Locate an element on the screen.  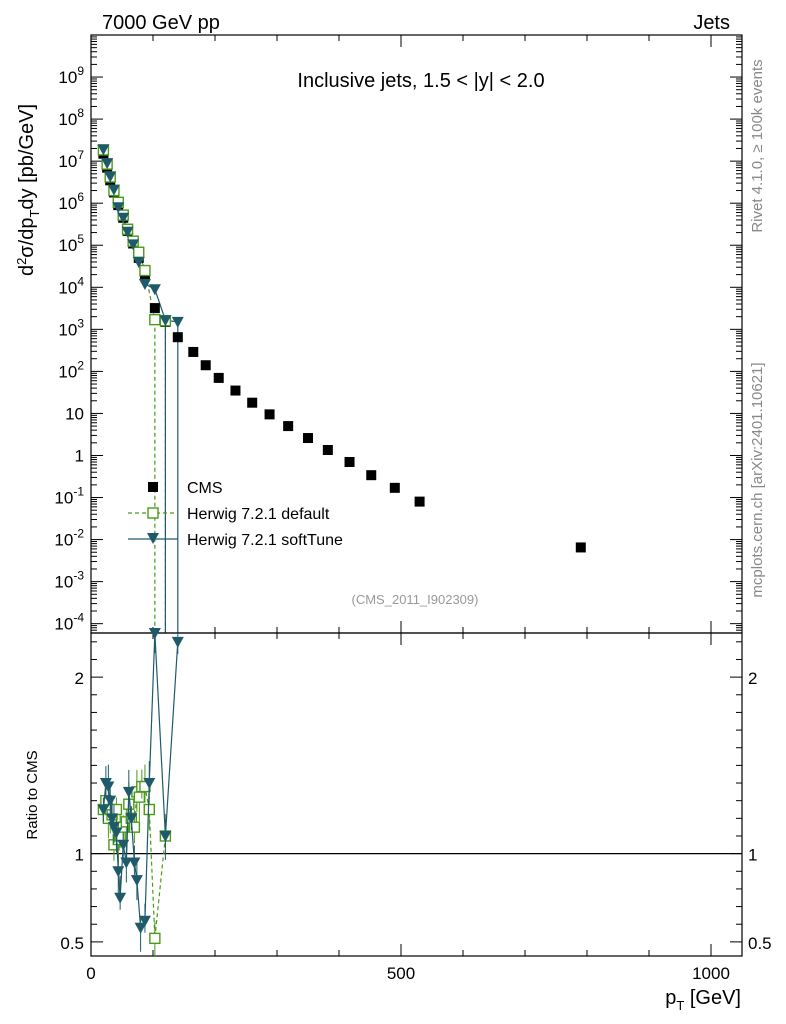
main-y-tick-label: 10⁻³ is located at coordinates (69, 580).